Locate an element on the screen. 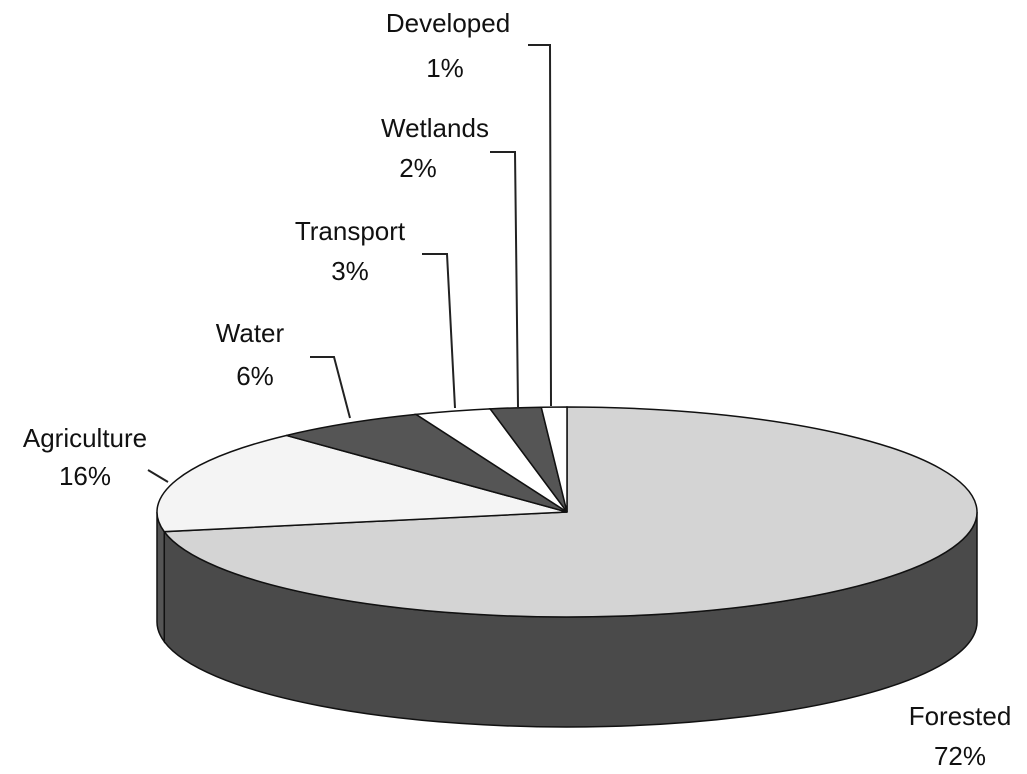 The image size is (1027, 774). value-label: 2% is located at coordinates (418, 168).